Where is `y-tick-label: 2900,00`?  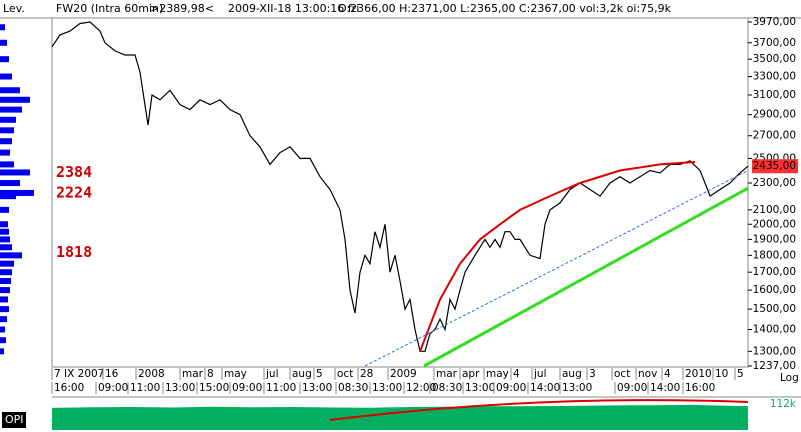 y-tick-label: 2900,00 is located at coordinates (774, 115).